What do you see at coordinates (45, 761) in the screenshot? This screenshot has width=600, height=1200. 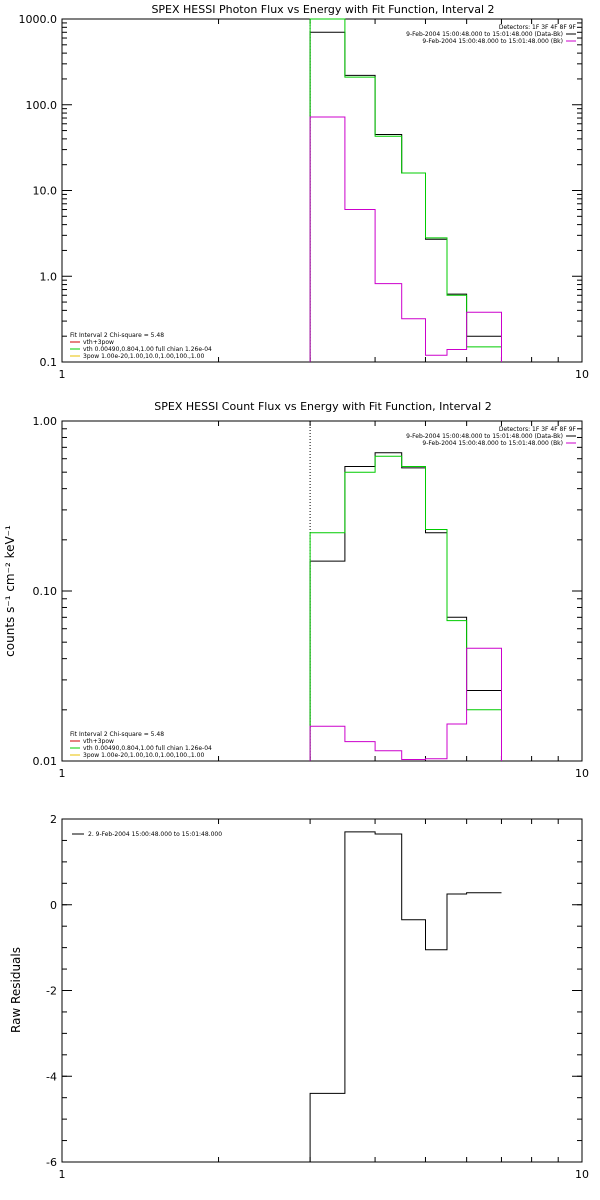 I see `y-tick-label: 0.01` at bounding box center [45, 761].